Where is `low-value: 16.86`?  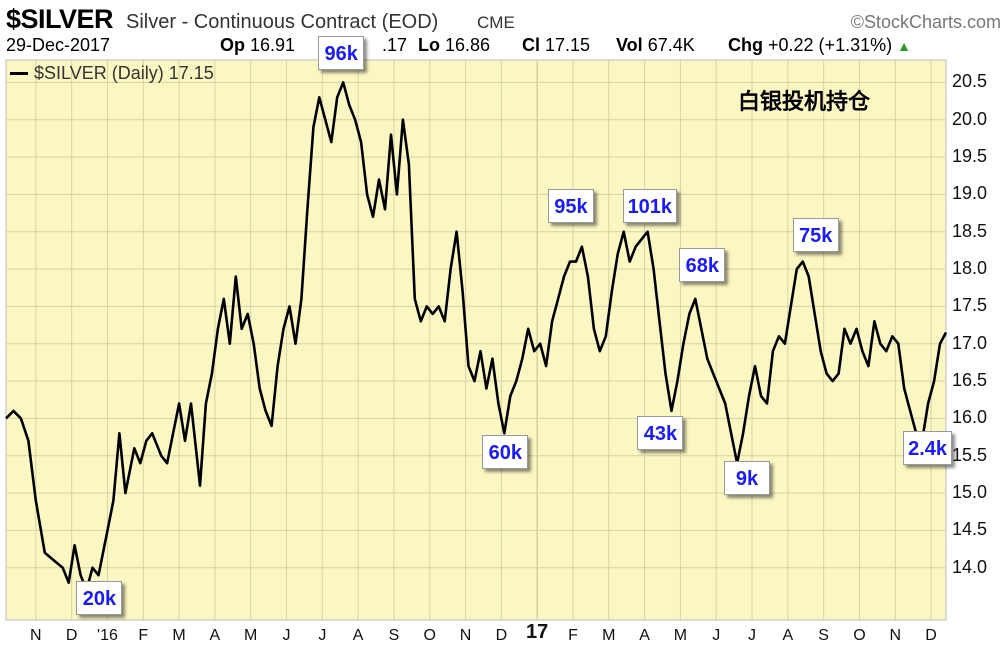 low-value: 16.86 is located at coordinates (468, 45).